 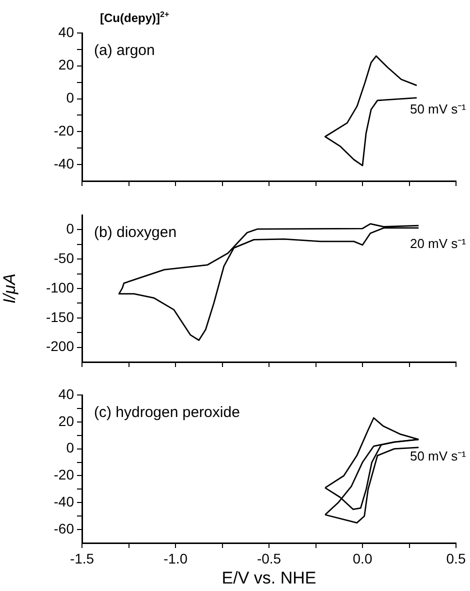 I want to click on x-tick-label: 0.0, so click(x=362, y=558).